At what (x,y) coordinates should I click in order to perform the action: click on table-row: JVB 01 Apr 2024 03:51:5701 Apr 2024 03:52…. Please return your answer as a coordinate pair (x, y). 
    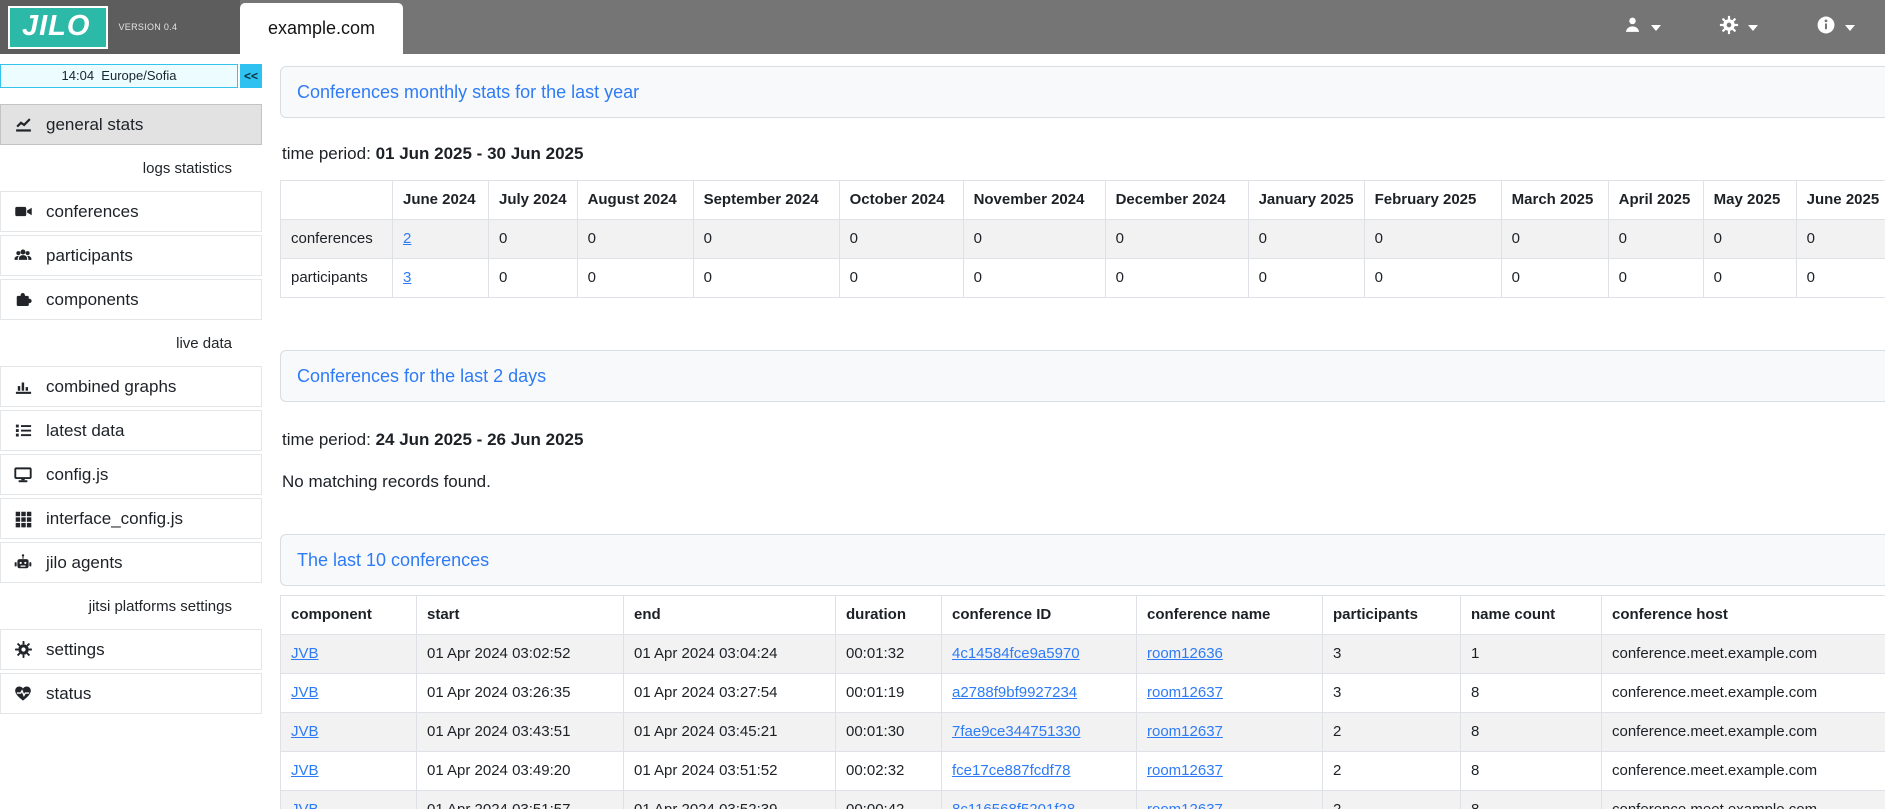
    Looking at the image, I should click on (1082, 799).